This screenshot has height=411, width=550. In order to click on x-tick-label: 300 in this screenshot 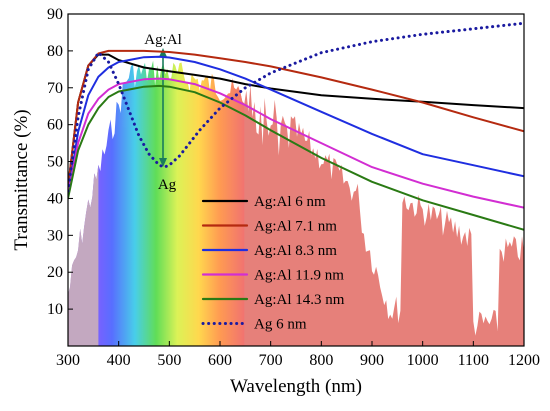, I will do `click(68, 360)`.